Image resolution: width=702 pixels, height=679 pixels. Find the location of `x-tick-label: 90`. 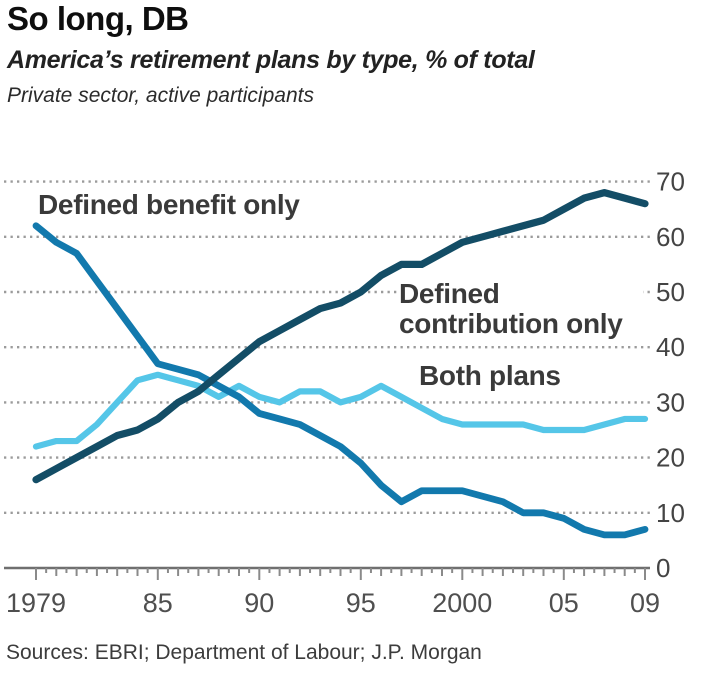

x-tick-label: 90 is located at coordinates (259, 603).